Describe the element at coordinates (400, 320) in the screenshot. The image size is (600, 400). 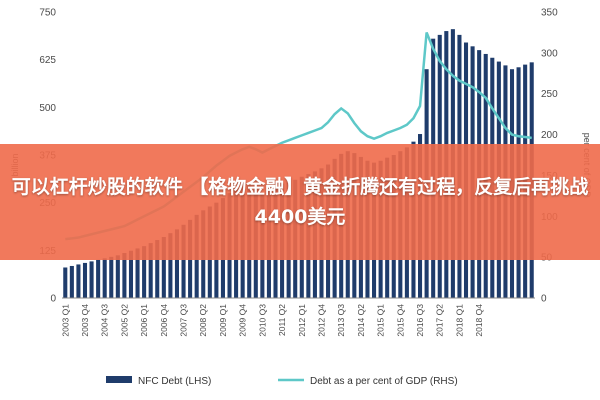
I see `x-tick-label: 2015 Q4` at that location.